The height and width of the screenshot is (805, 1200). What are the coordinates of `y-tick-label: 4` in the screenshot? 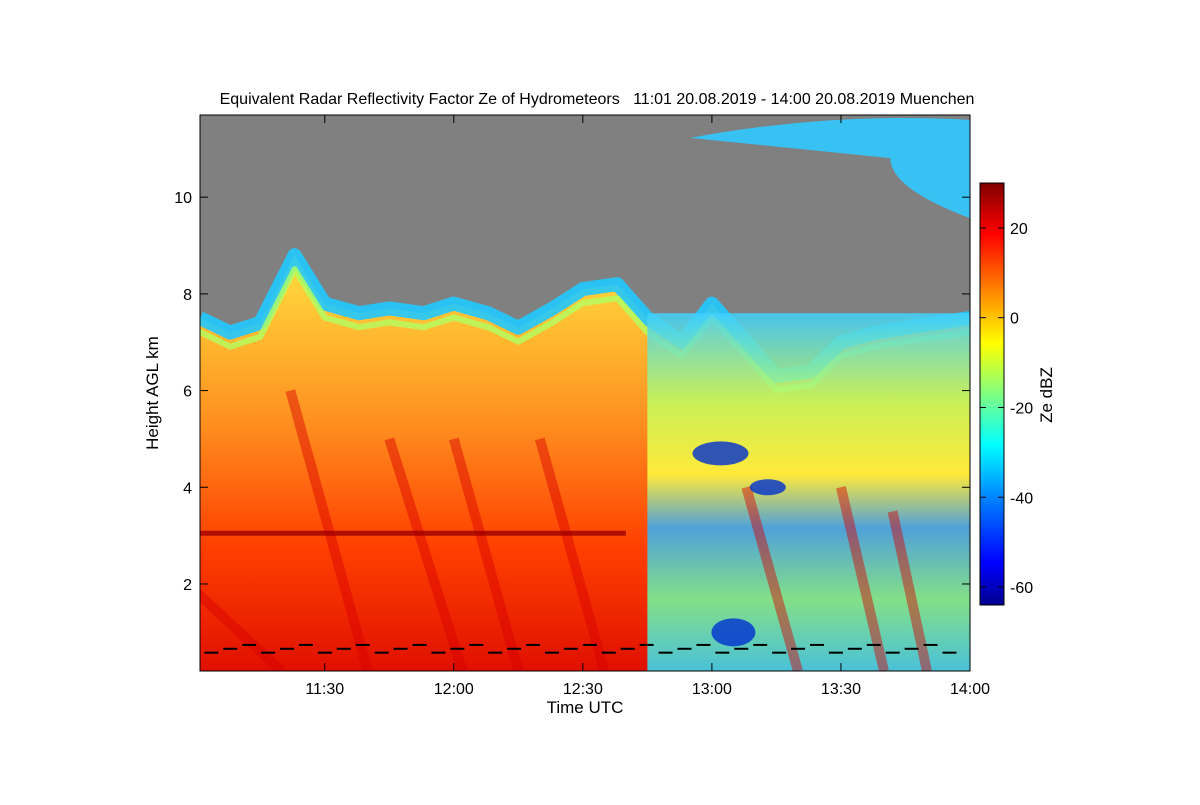 It's located at (187, 488).